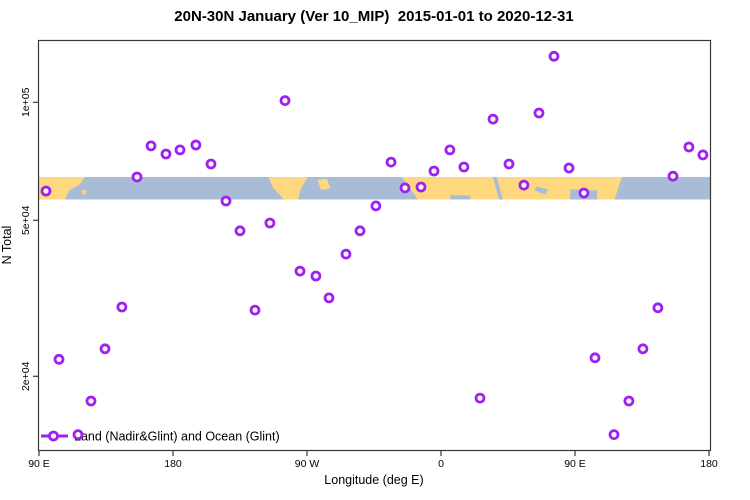 Image resolution: width=750 pixels, height=500 pixels. What do you see at coordinates (307, 464) in the screenshot?
I see `x-tick-label: 90 W` at bounding box center [307, 464].